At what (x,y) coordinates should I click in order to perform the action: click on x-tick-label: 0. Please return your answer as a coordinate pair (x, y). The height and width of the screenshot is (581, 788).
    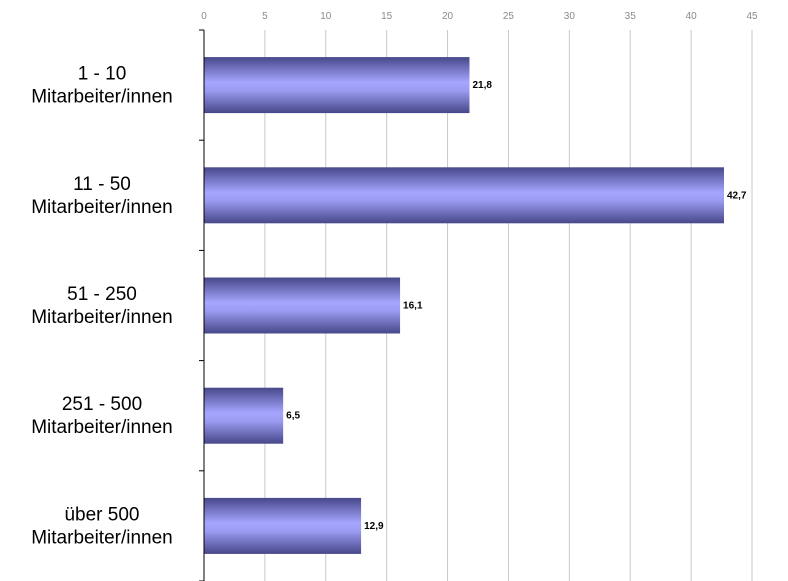
    Looking at the image, I should click on (204, 16).